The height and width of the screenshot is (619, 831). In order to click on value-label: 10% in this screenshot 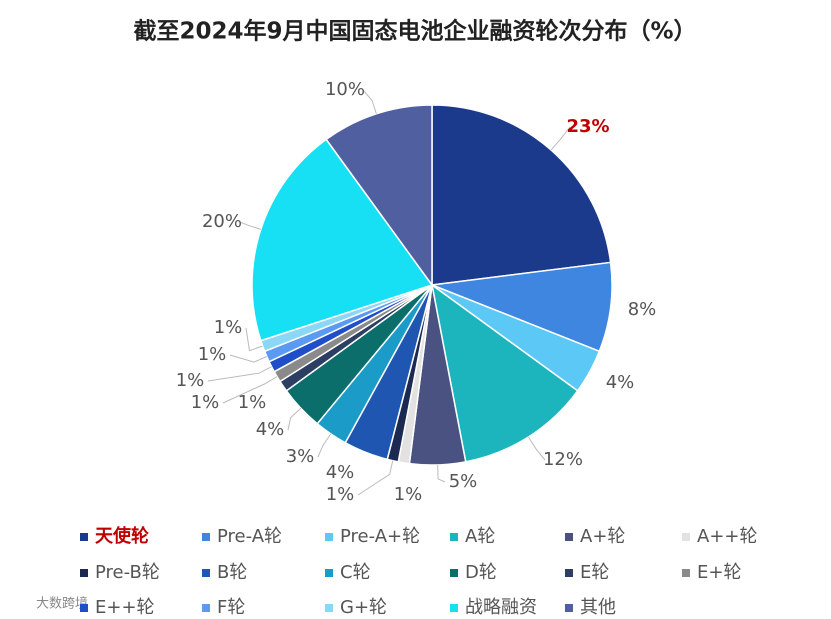, I will do `click(345, 89)`.